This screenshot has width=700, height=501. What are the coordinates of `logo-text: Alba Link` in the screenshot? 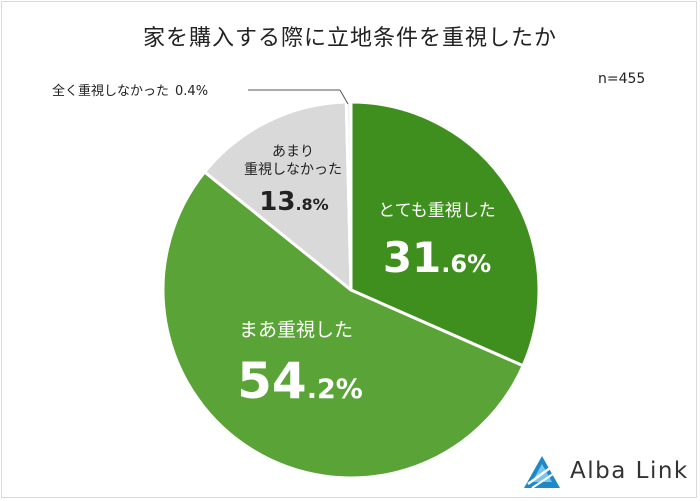 It's located at (629, 471).